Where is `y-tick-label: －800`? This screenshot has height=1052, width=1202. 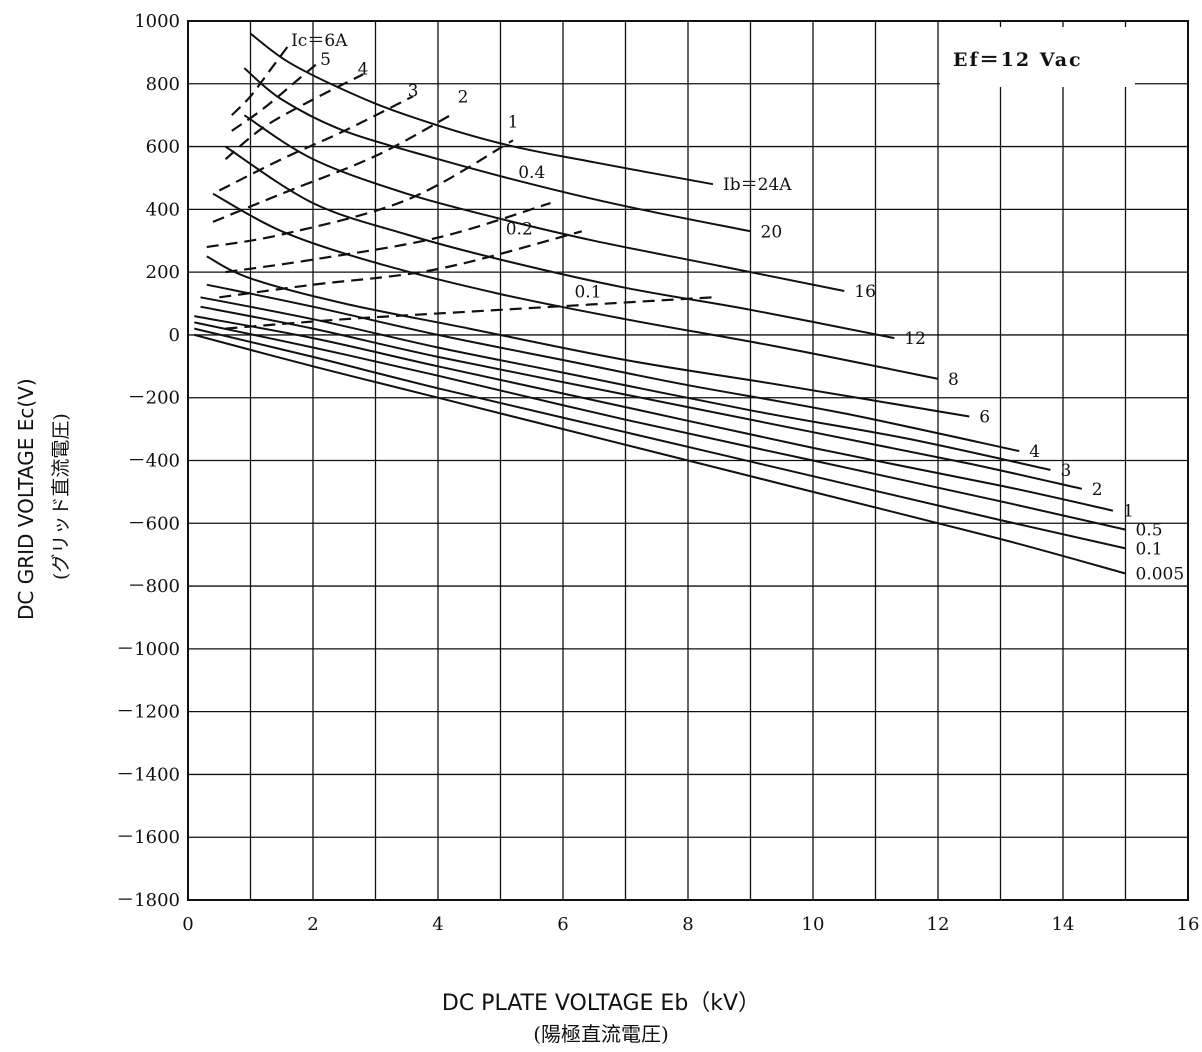
y-tick-label: －800 is located at coordinates (154, 586).